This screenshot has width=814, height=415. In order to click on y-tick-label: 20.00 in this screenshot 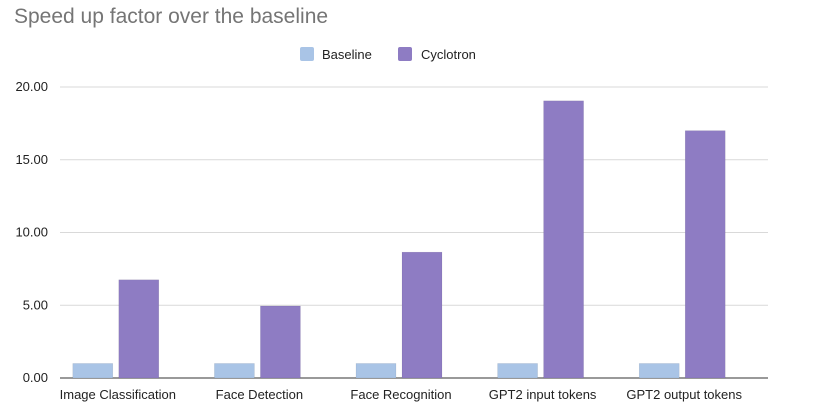, I will do `click(31, 86)`.